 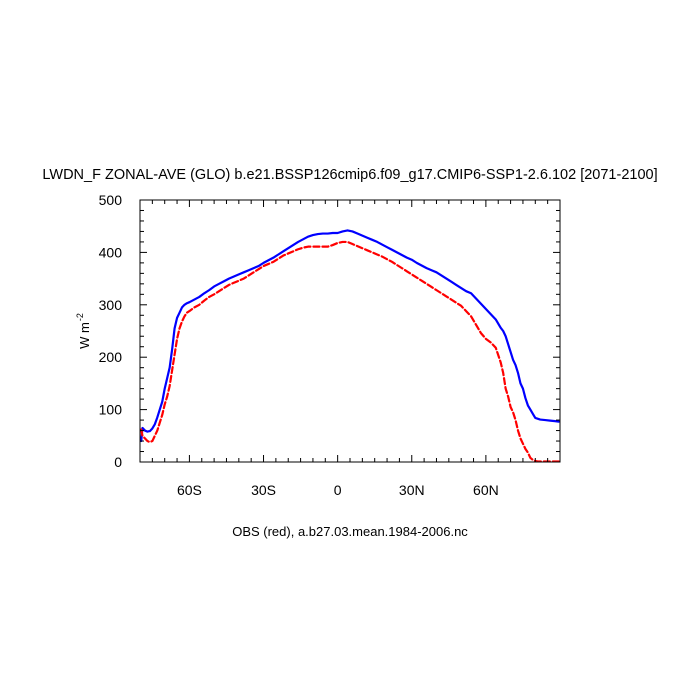 What do you see at coordinates (111, 200) in the screenshot?
I see `y-tick-label: 500` at bounding box center [111, 200].